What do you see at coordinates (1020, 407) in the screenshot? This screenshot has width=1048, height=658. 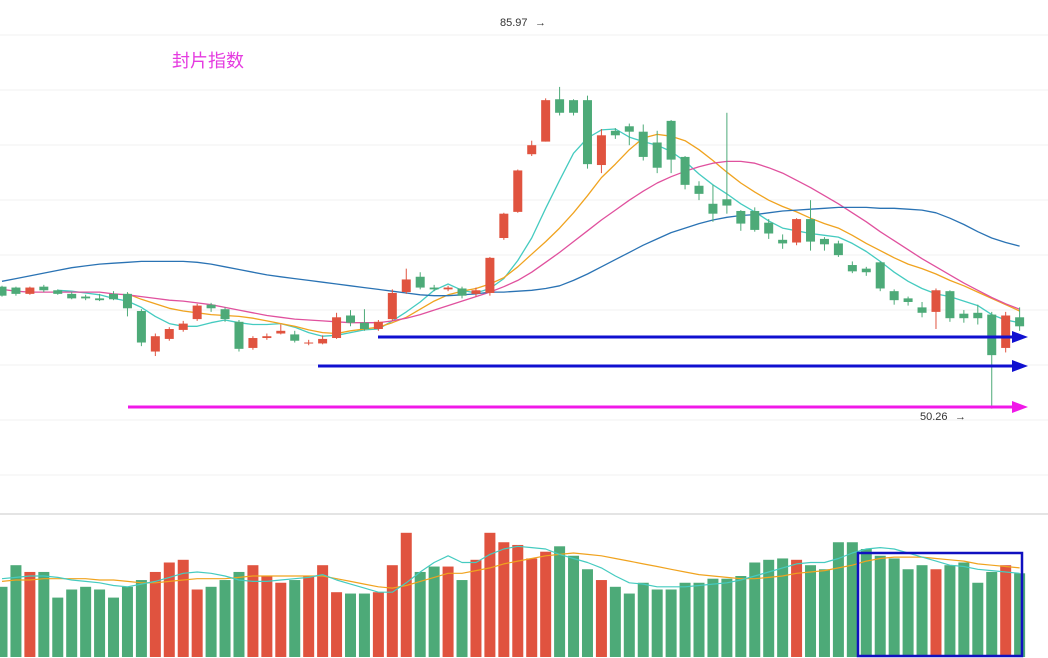 I see `support-line-lower-arrowhead` at bounding box center [1020, 407].